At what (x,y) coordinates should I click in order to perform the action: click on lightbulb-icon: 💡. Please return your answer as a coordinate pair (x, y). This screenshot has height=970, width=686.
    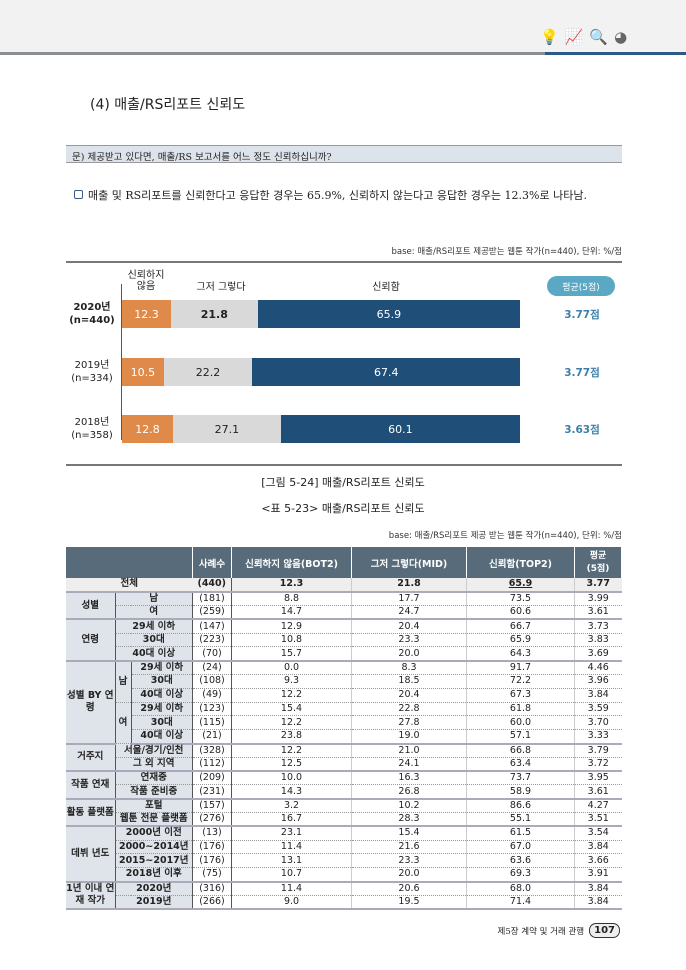
    Looking at the image, I should click on (549, 37).